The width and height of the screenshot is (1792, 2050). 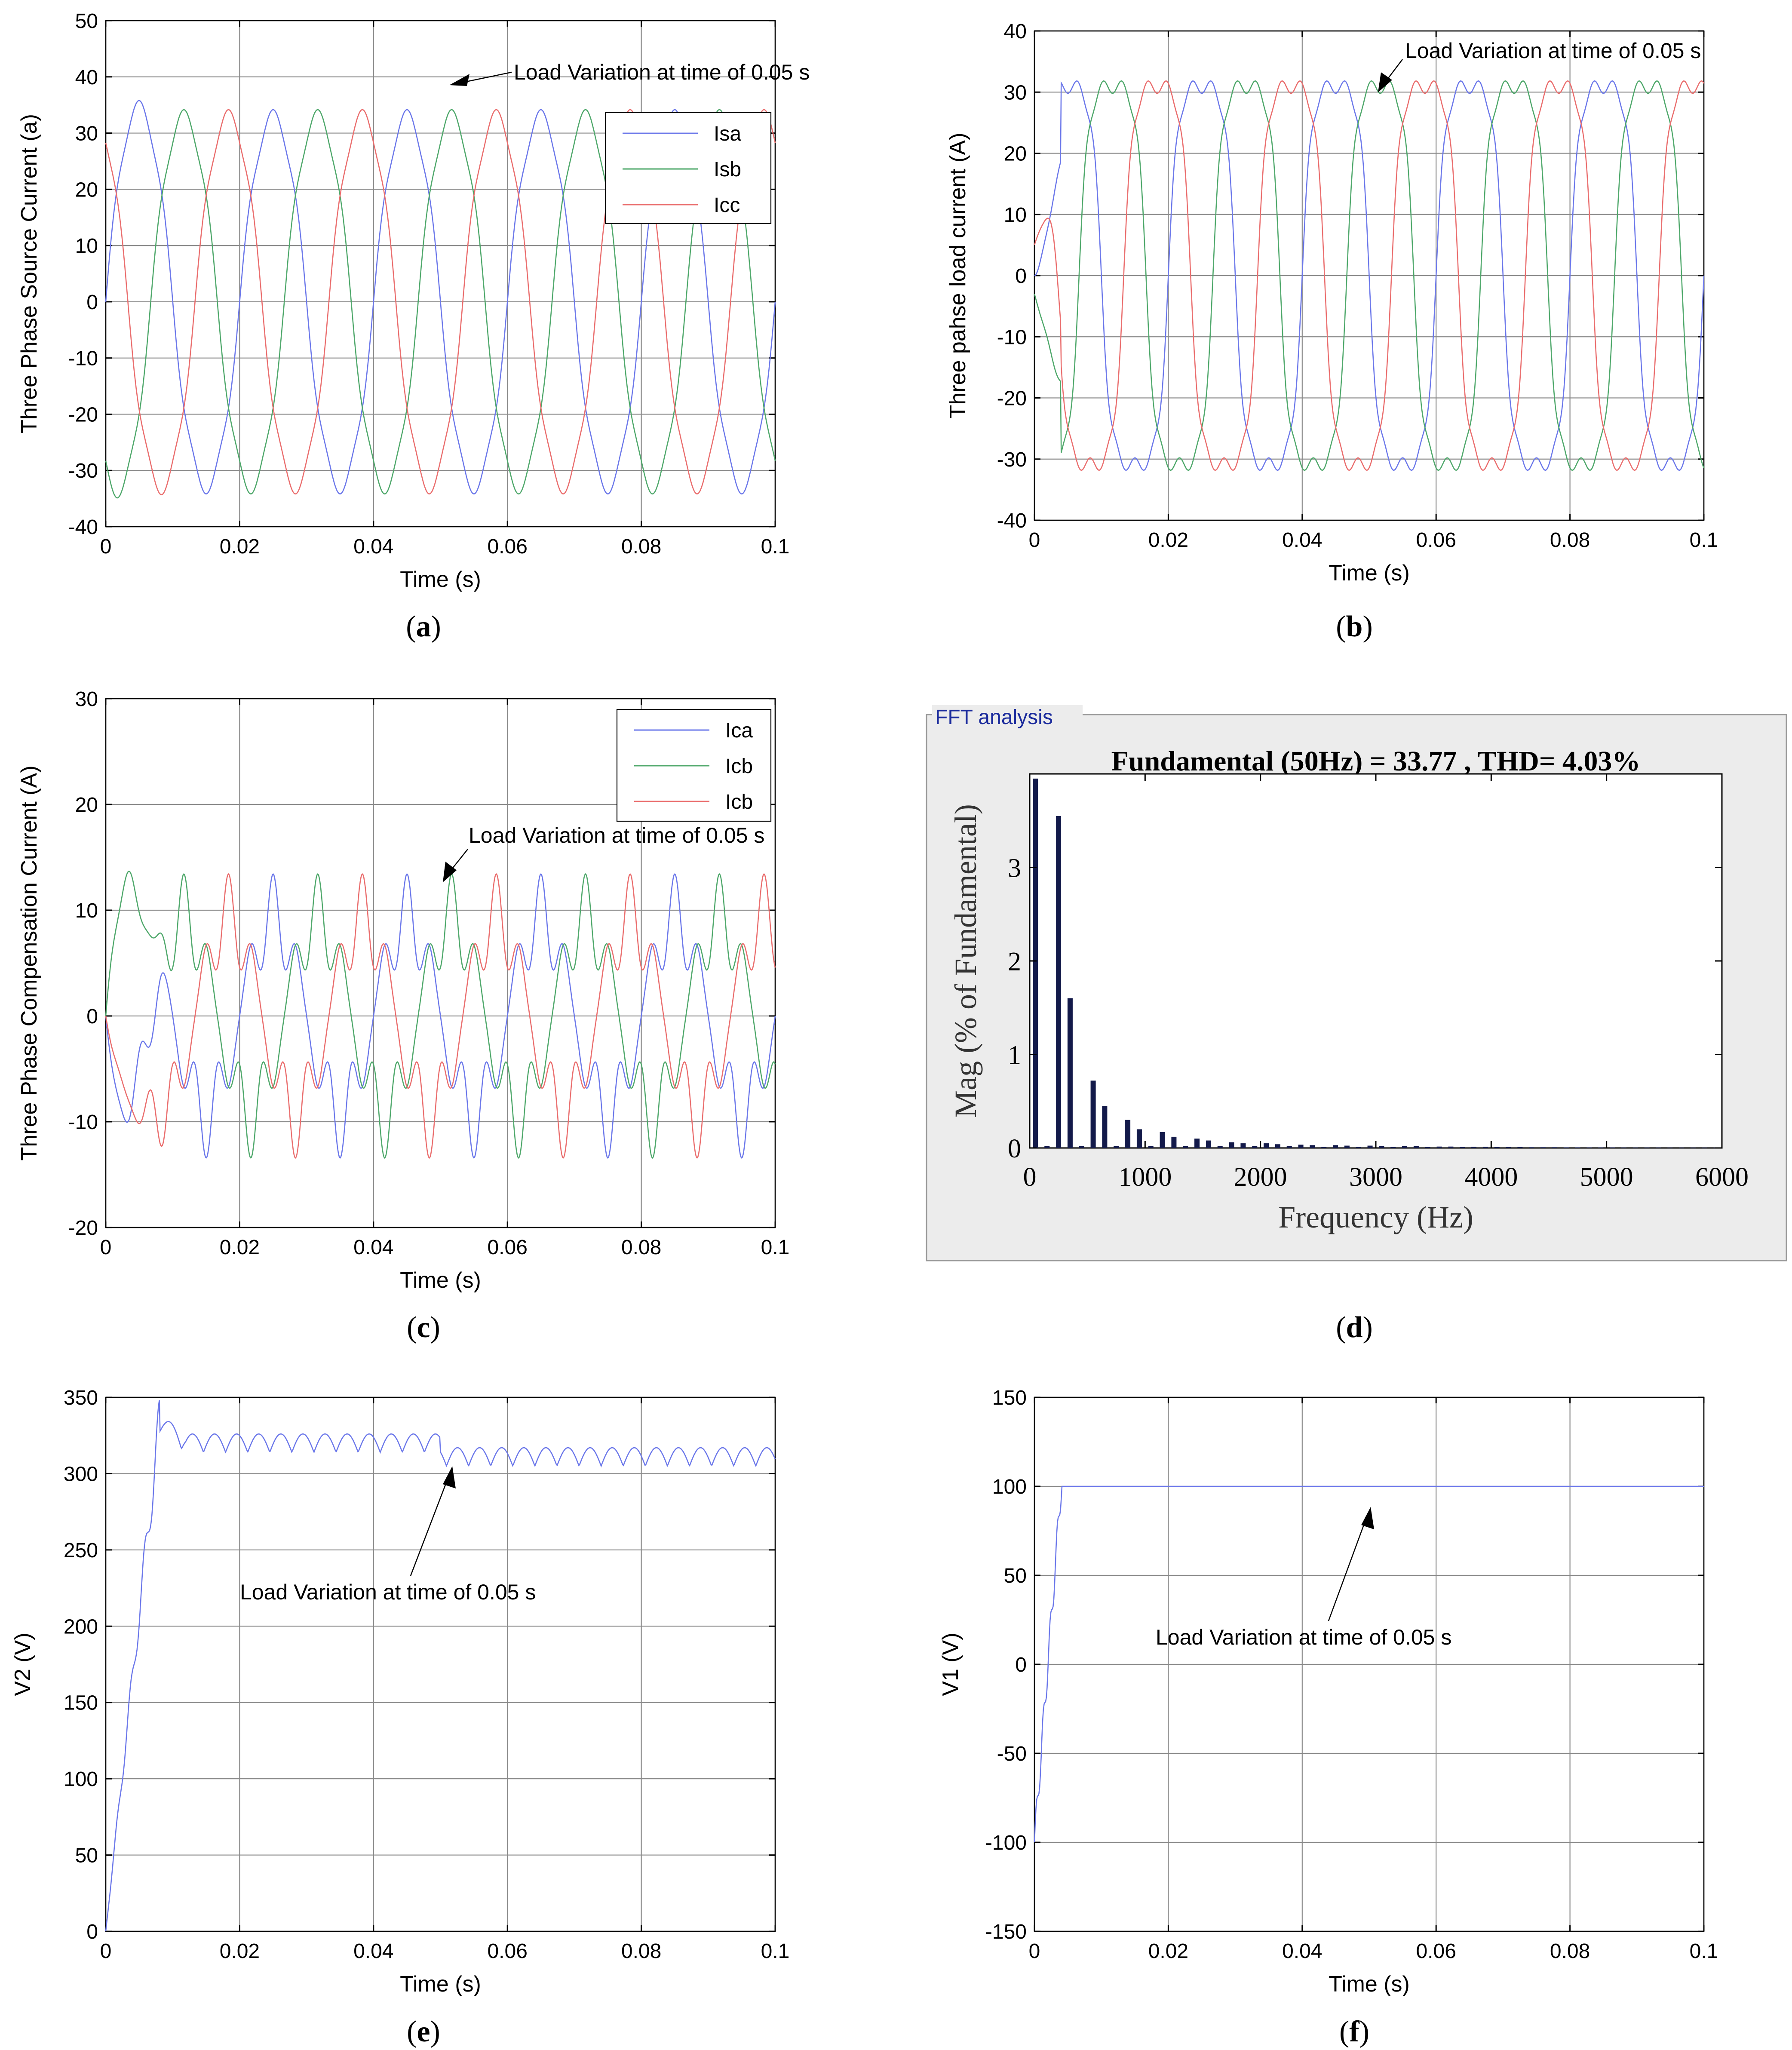 I want to click on y-axis-label: Three Phase Source Current (a), so click(x=30, y=273).